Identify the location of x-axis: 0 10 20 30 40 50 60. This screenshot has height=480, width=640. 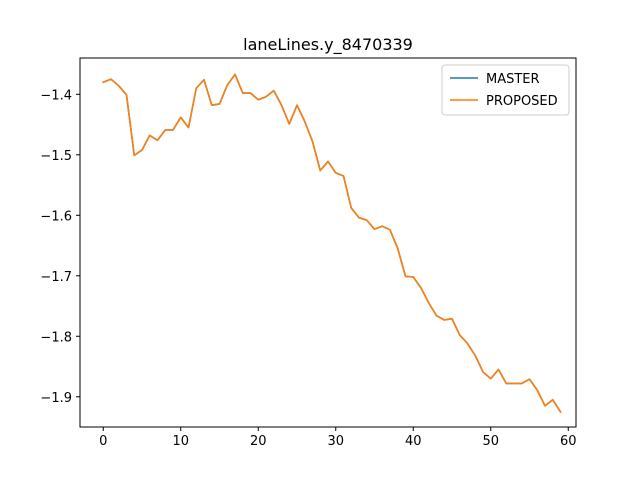
(338, 438).